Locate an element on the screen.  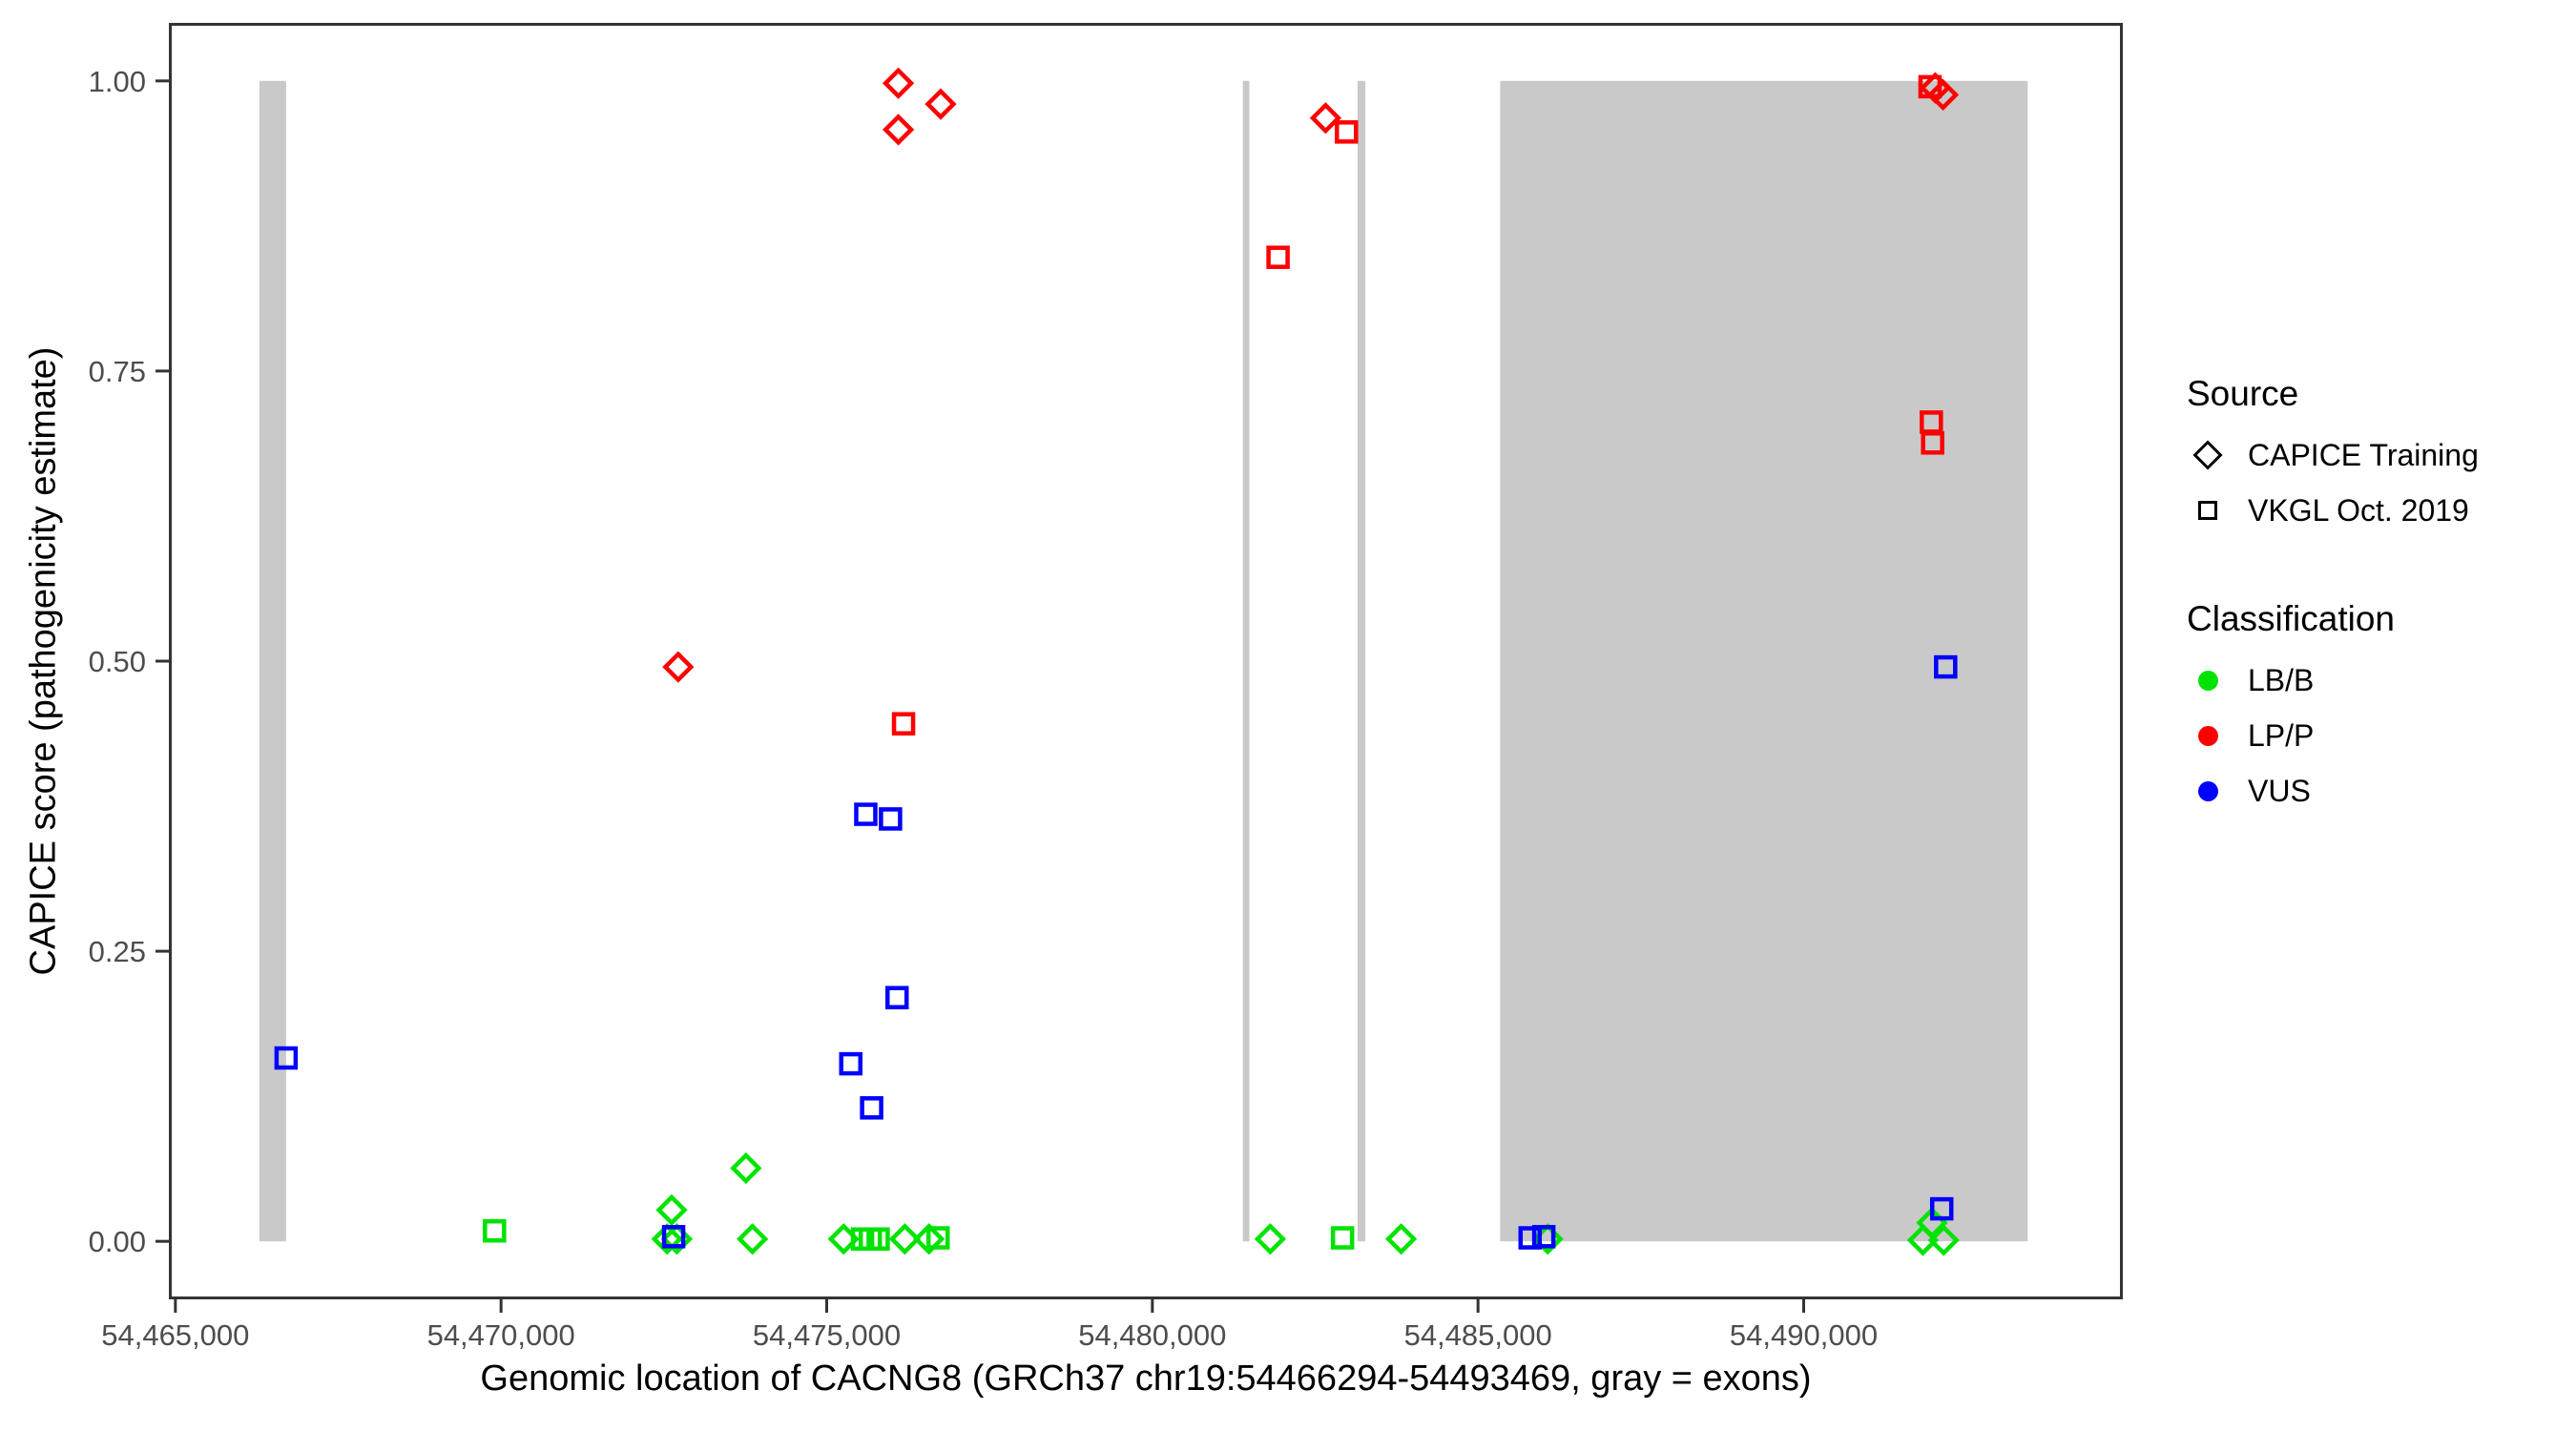
legend-item-vkgl: VKGL Oct. 2019 is located at coordinates (2375, 510).